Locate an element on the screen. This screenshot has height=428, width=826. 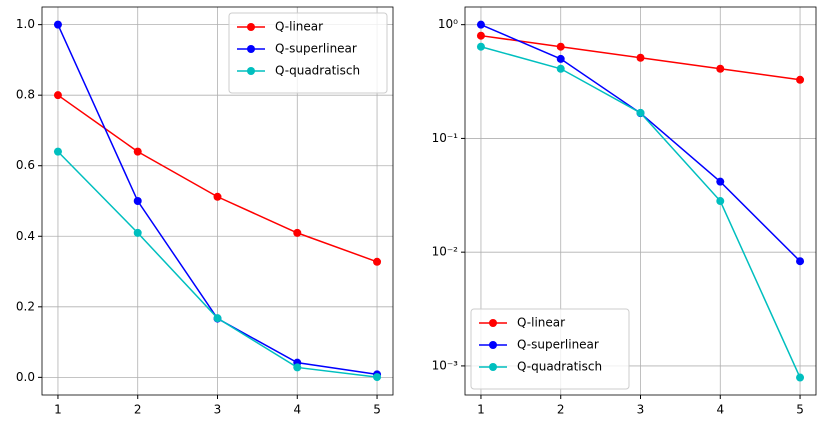
y-tick-label: 10⁻¹ is located at coordinates (445, 138).